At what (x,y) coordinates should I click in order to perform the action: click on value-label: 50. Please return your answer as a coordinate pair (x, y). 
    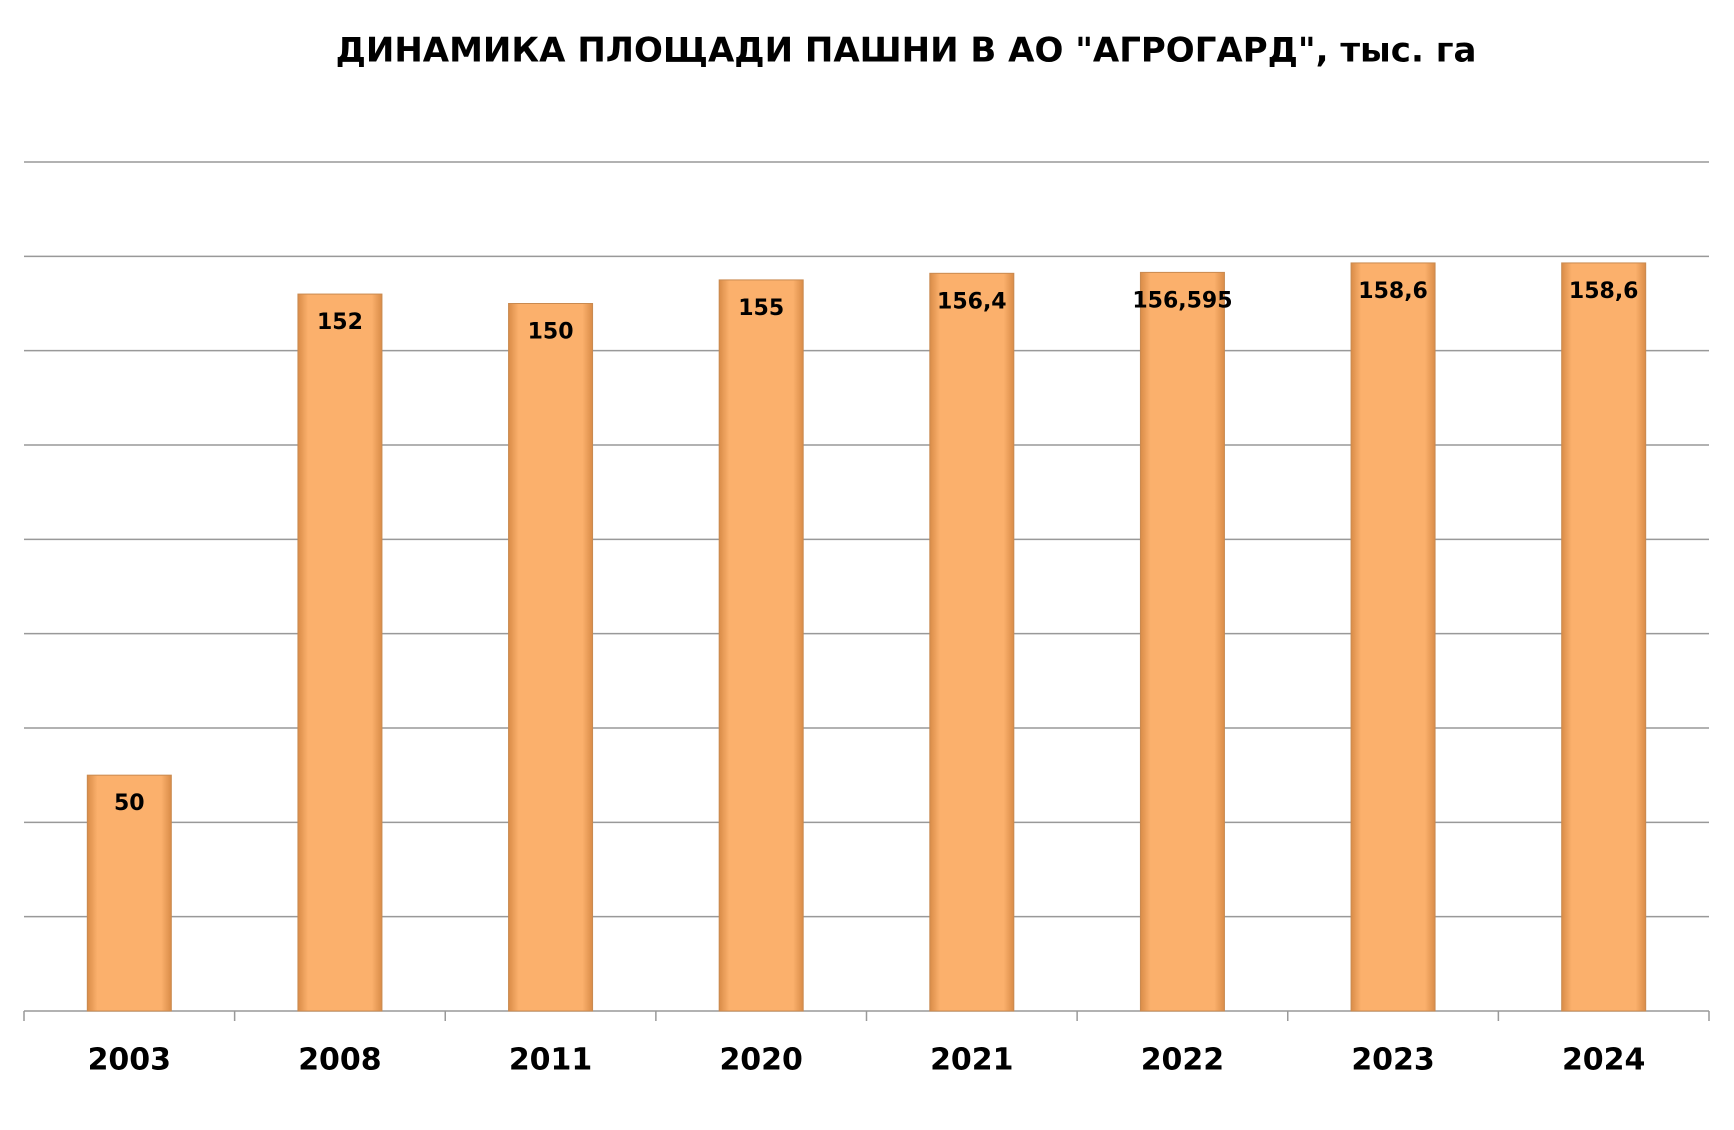
    Looking at the image, I should click on (129, 803).